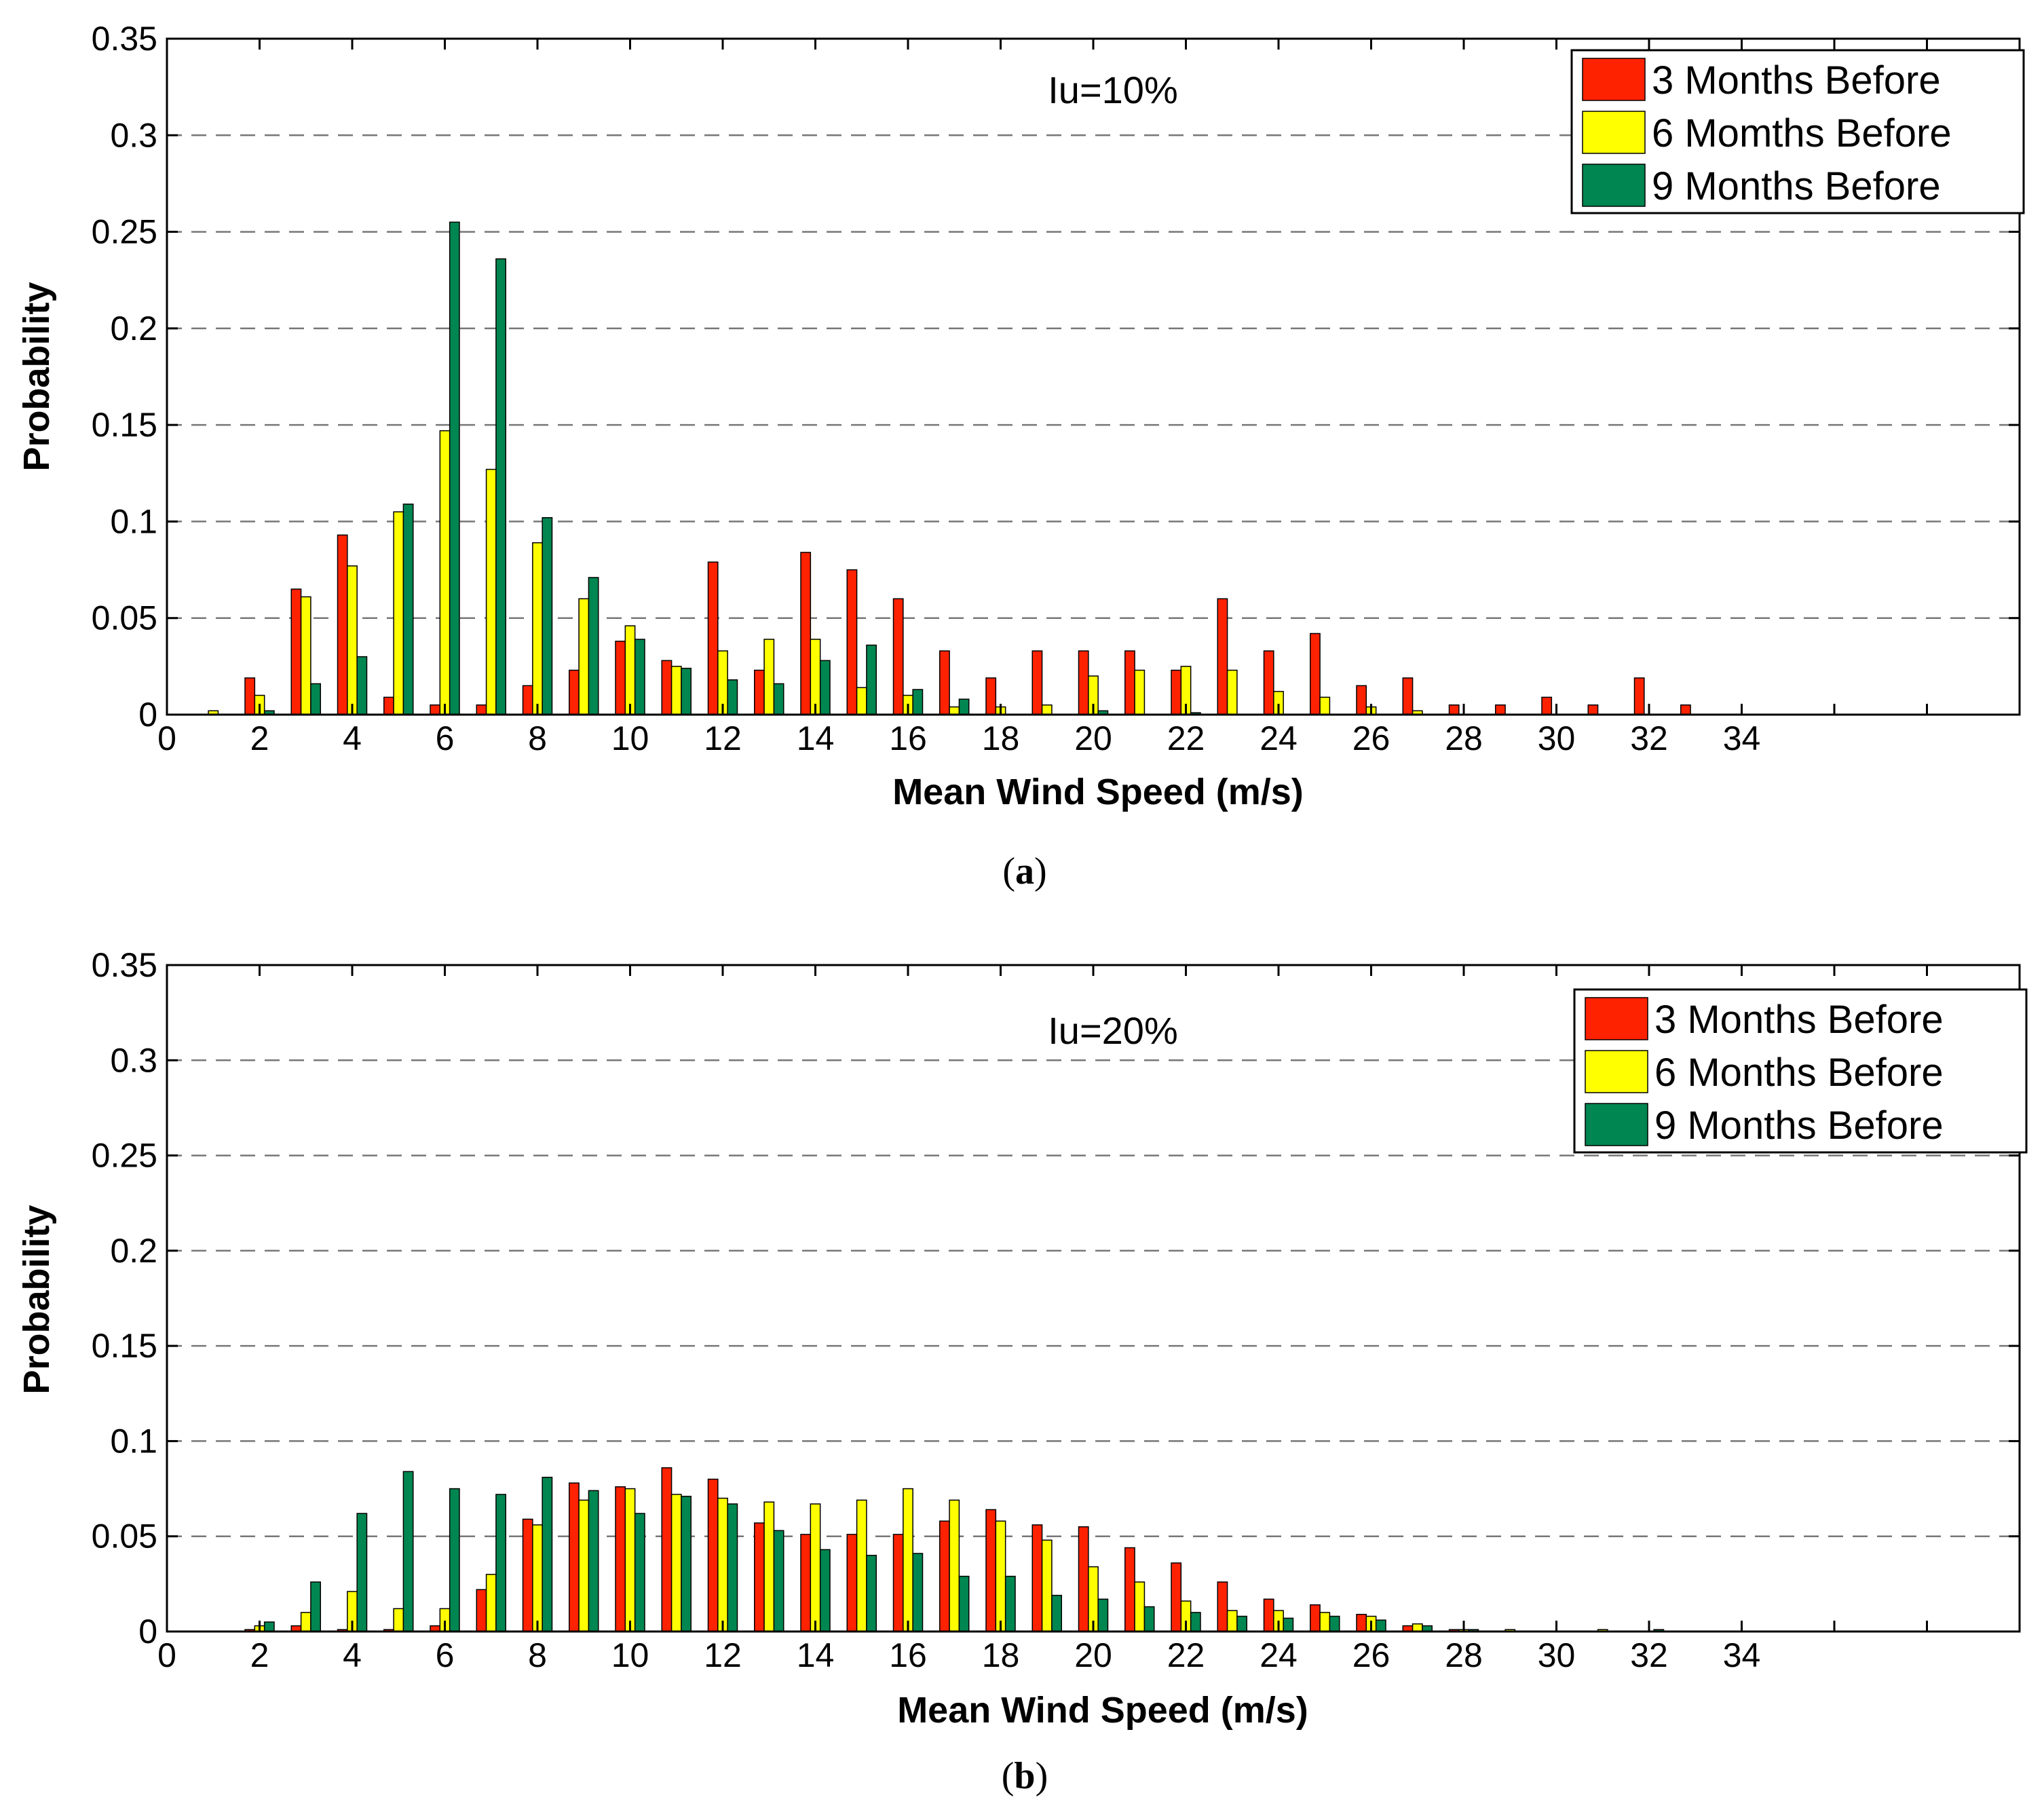  I want to click on bar-a-s0-x6, so click(435, 709).